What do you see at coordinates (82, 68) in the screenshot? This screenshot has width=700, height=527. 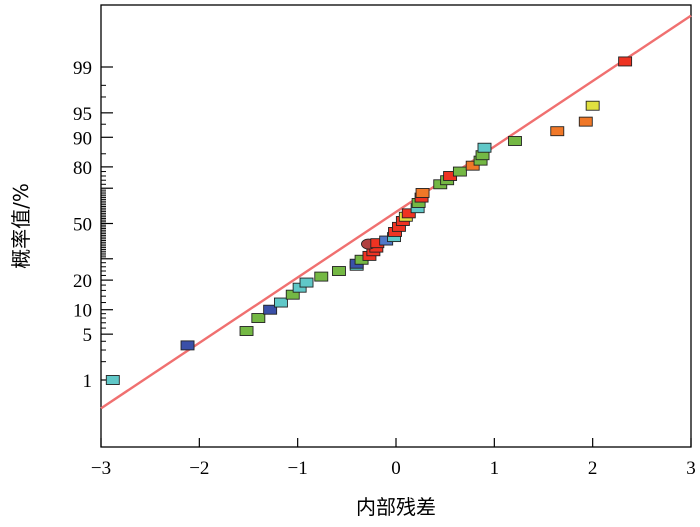 I see `y-tick-label: 99` at bounding box center [82, 68].